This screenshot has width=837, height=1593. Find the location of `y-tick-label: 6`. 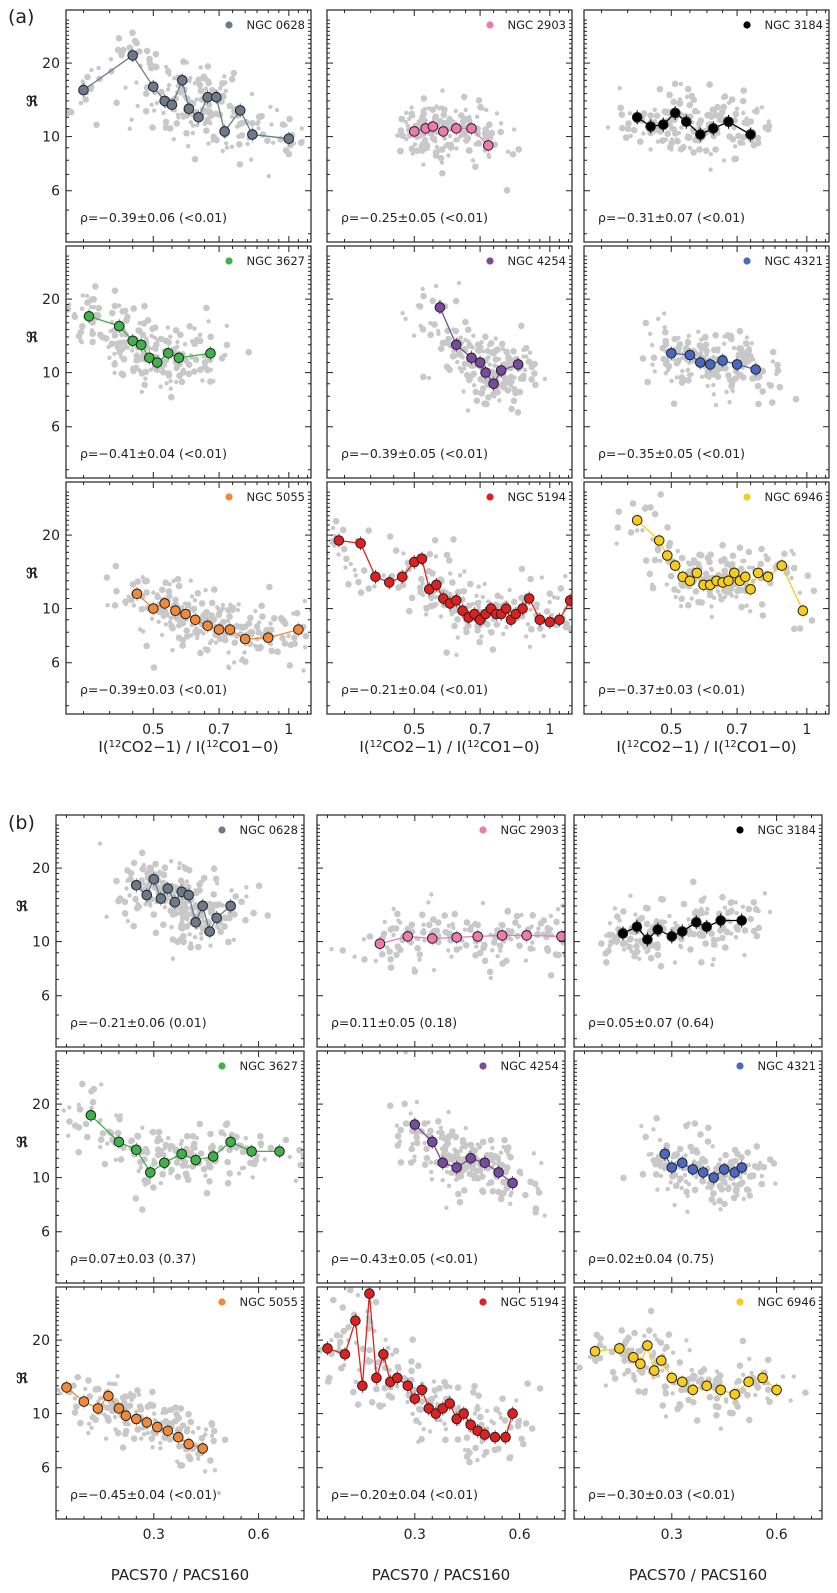

y-tick-label: 6 is located at coordinates (55, 192).